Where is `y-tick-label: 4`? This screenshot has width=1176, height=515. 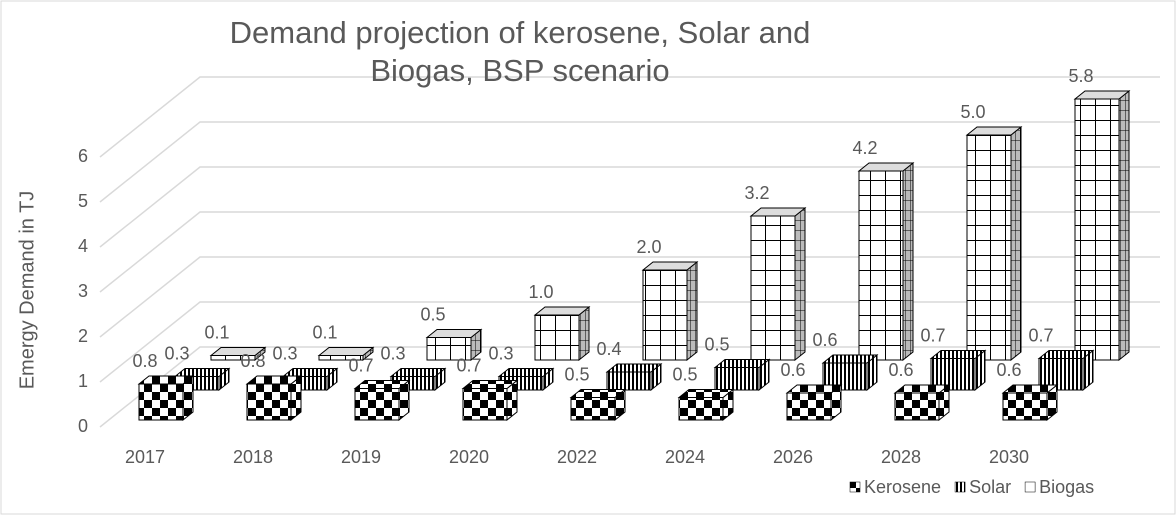 y-tick-label: 4 is located at coordinates (83, 246).